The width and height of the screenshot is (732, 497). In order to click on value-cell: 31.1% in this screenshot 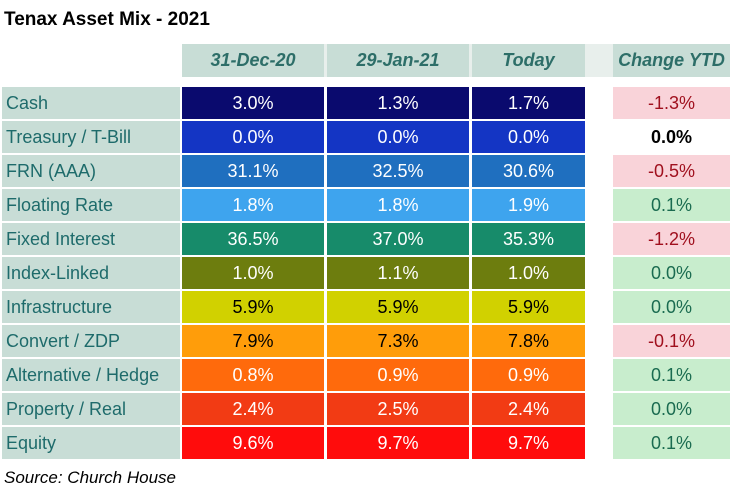, I will do `click(253, 171)`.